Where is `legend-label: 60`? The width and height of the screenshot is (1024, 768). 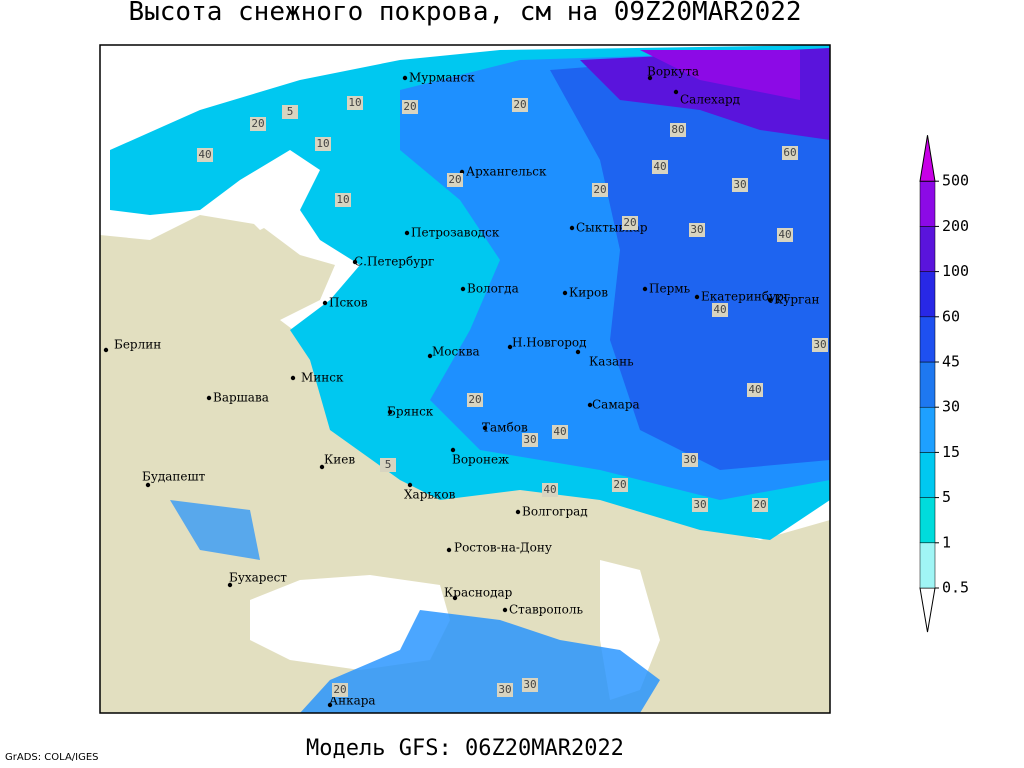
legend-label: 60 is located at coordinates (951, 316).